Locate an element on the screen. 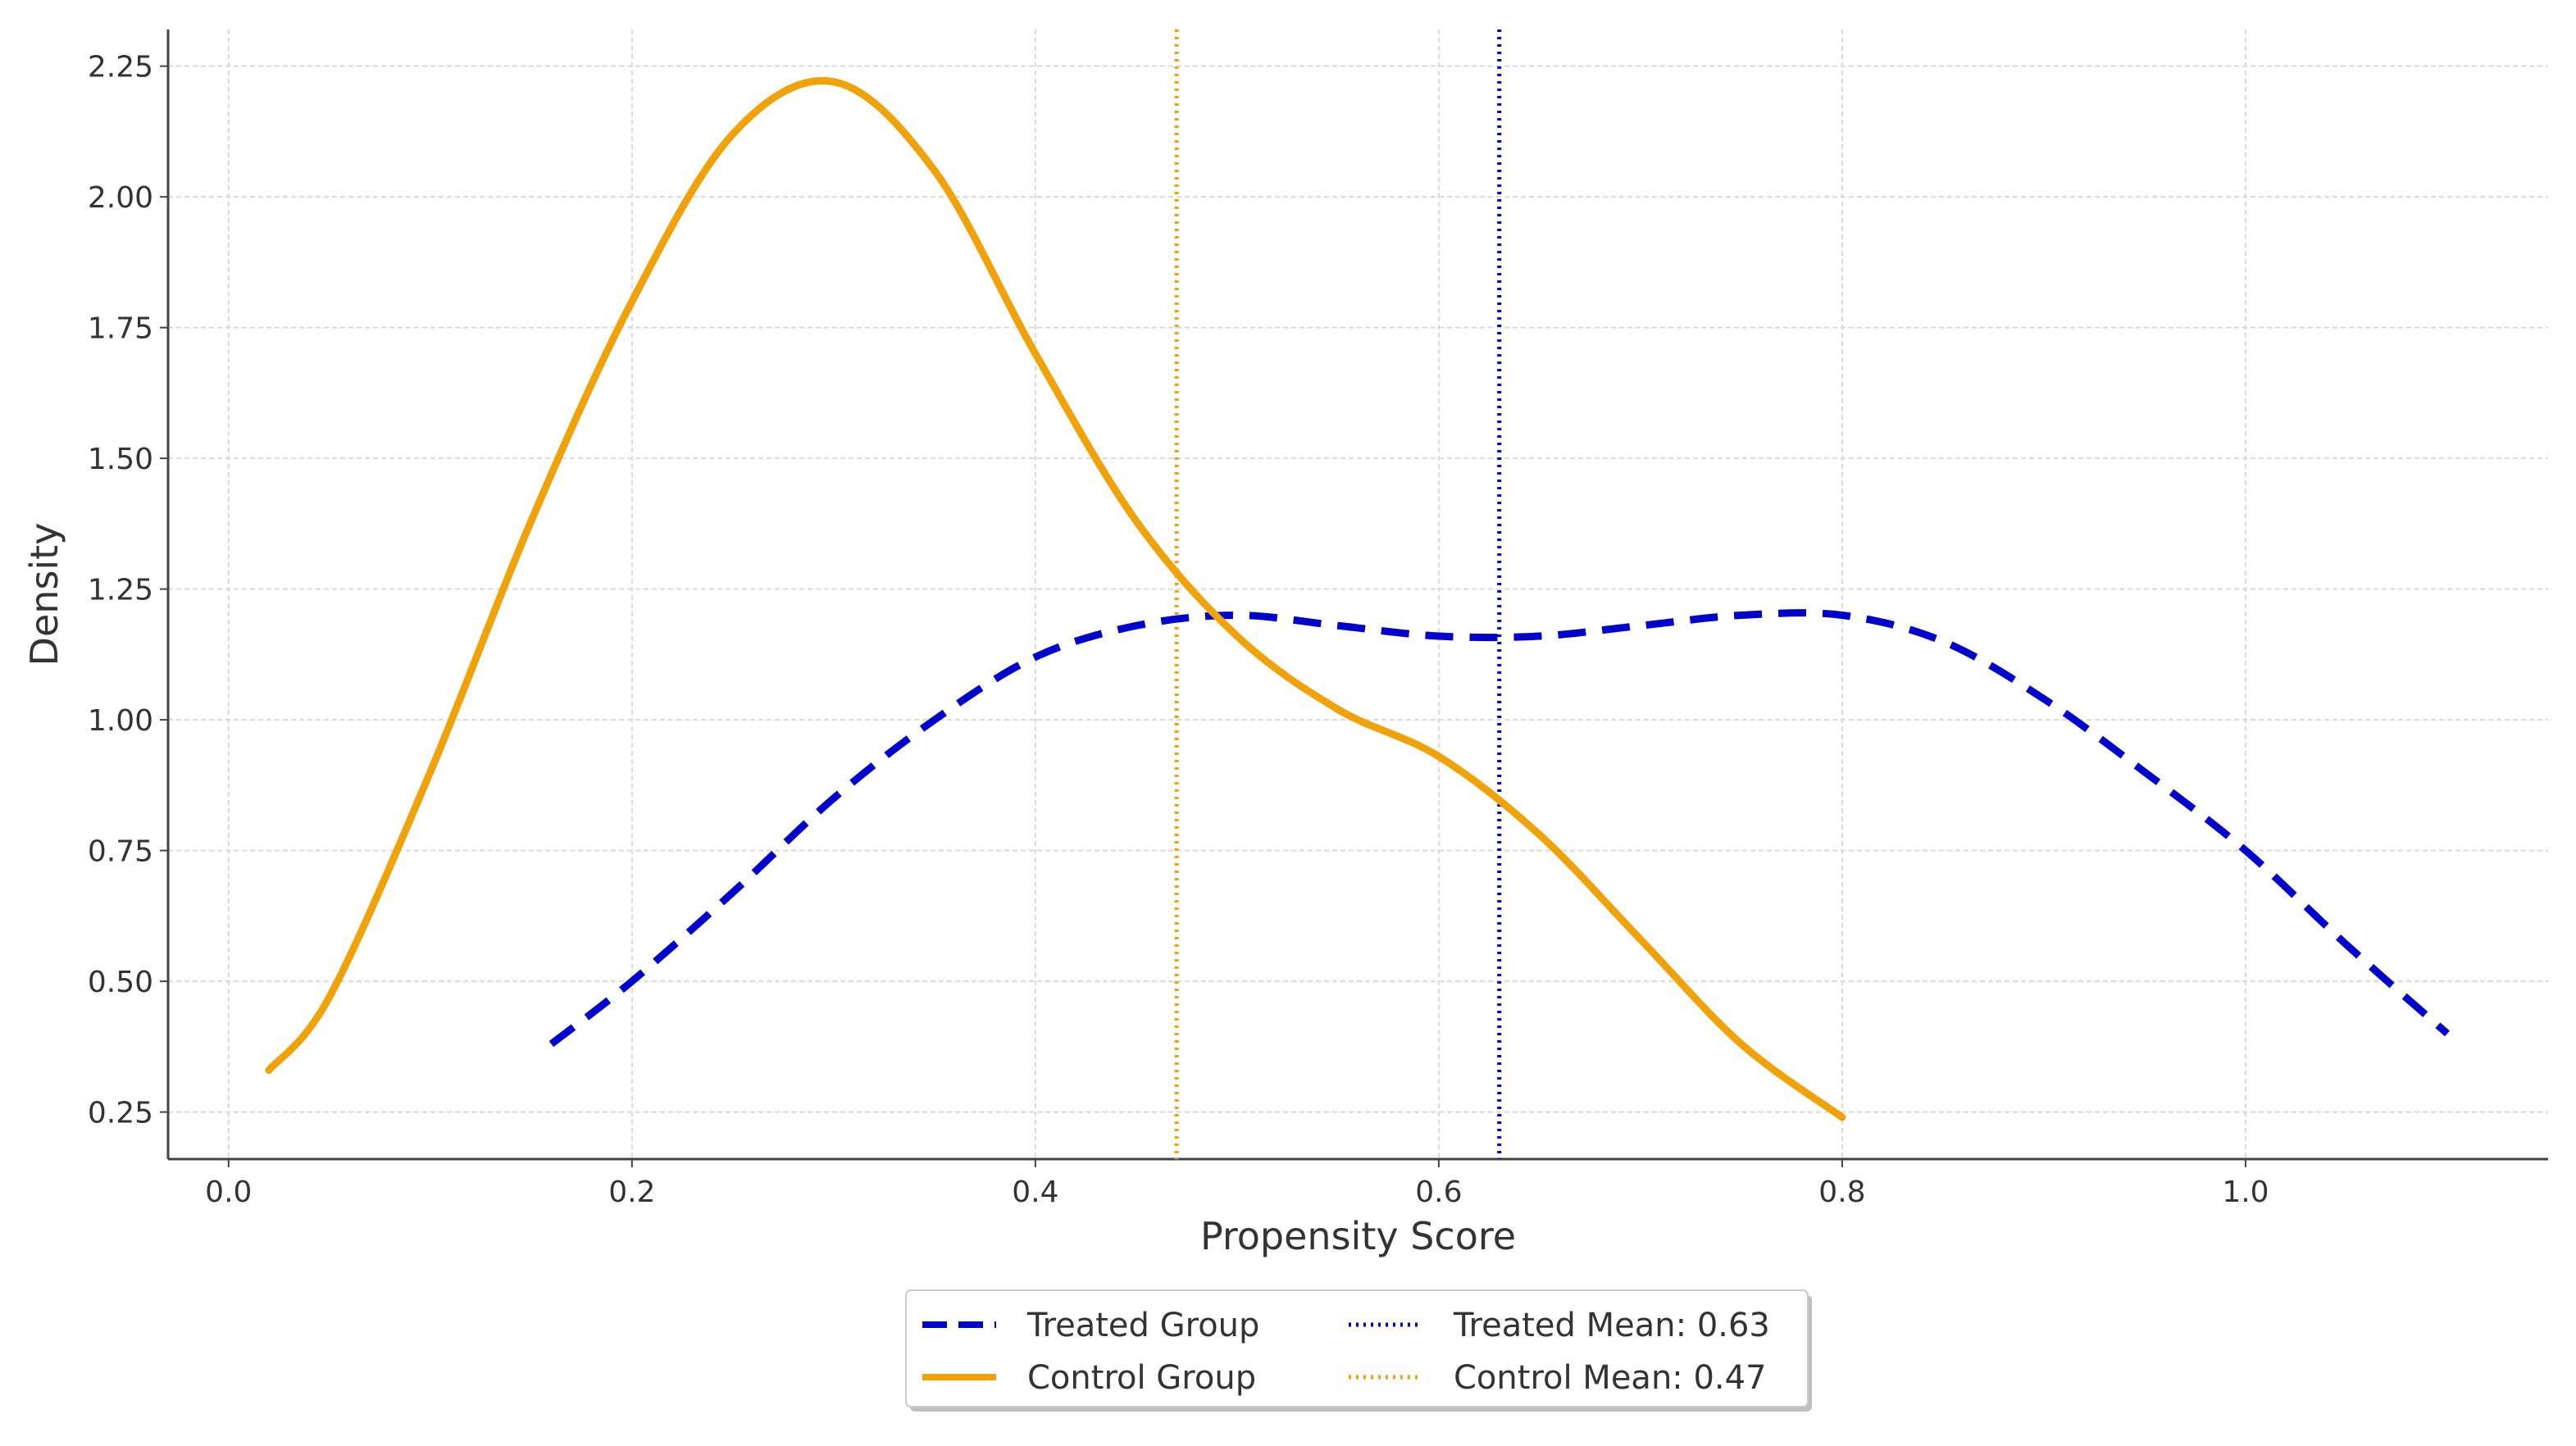 The width and height of the screenshot is (2576, 1446). legend-box is located at coordinates (1357, 1348).